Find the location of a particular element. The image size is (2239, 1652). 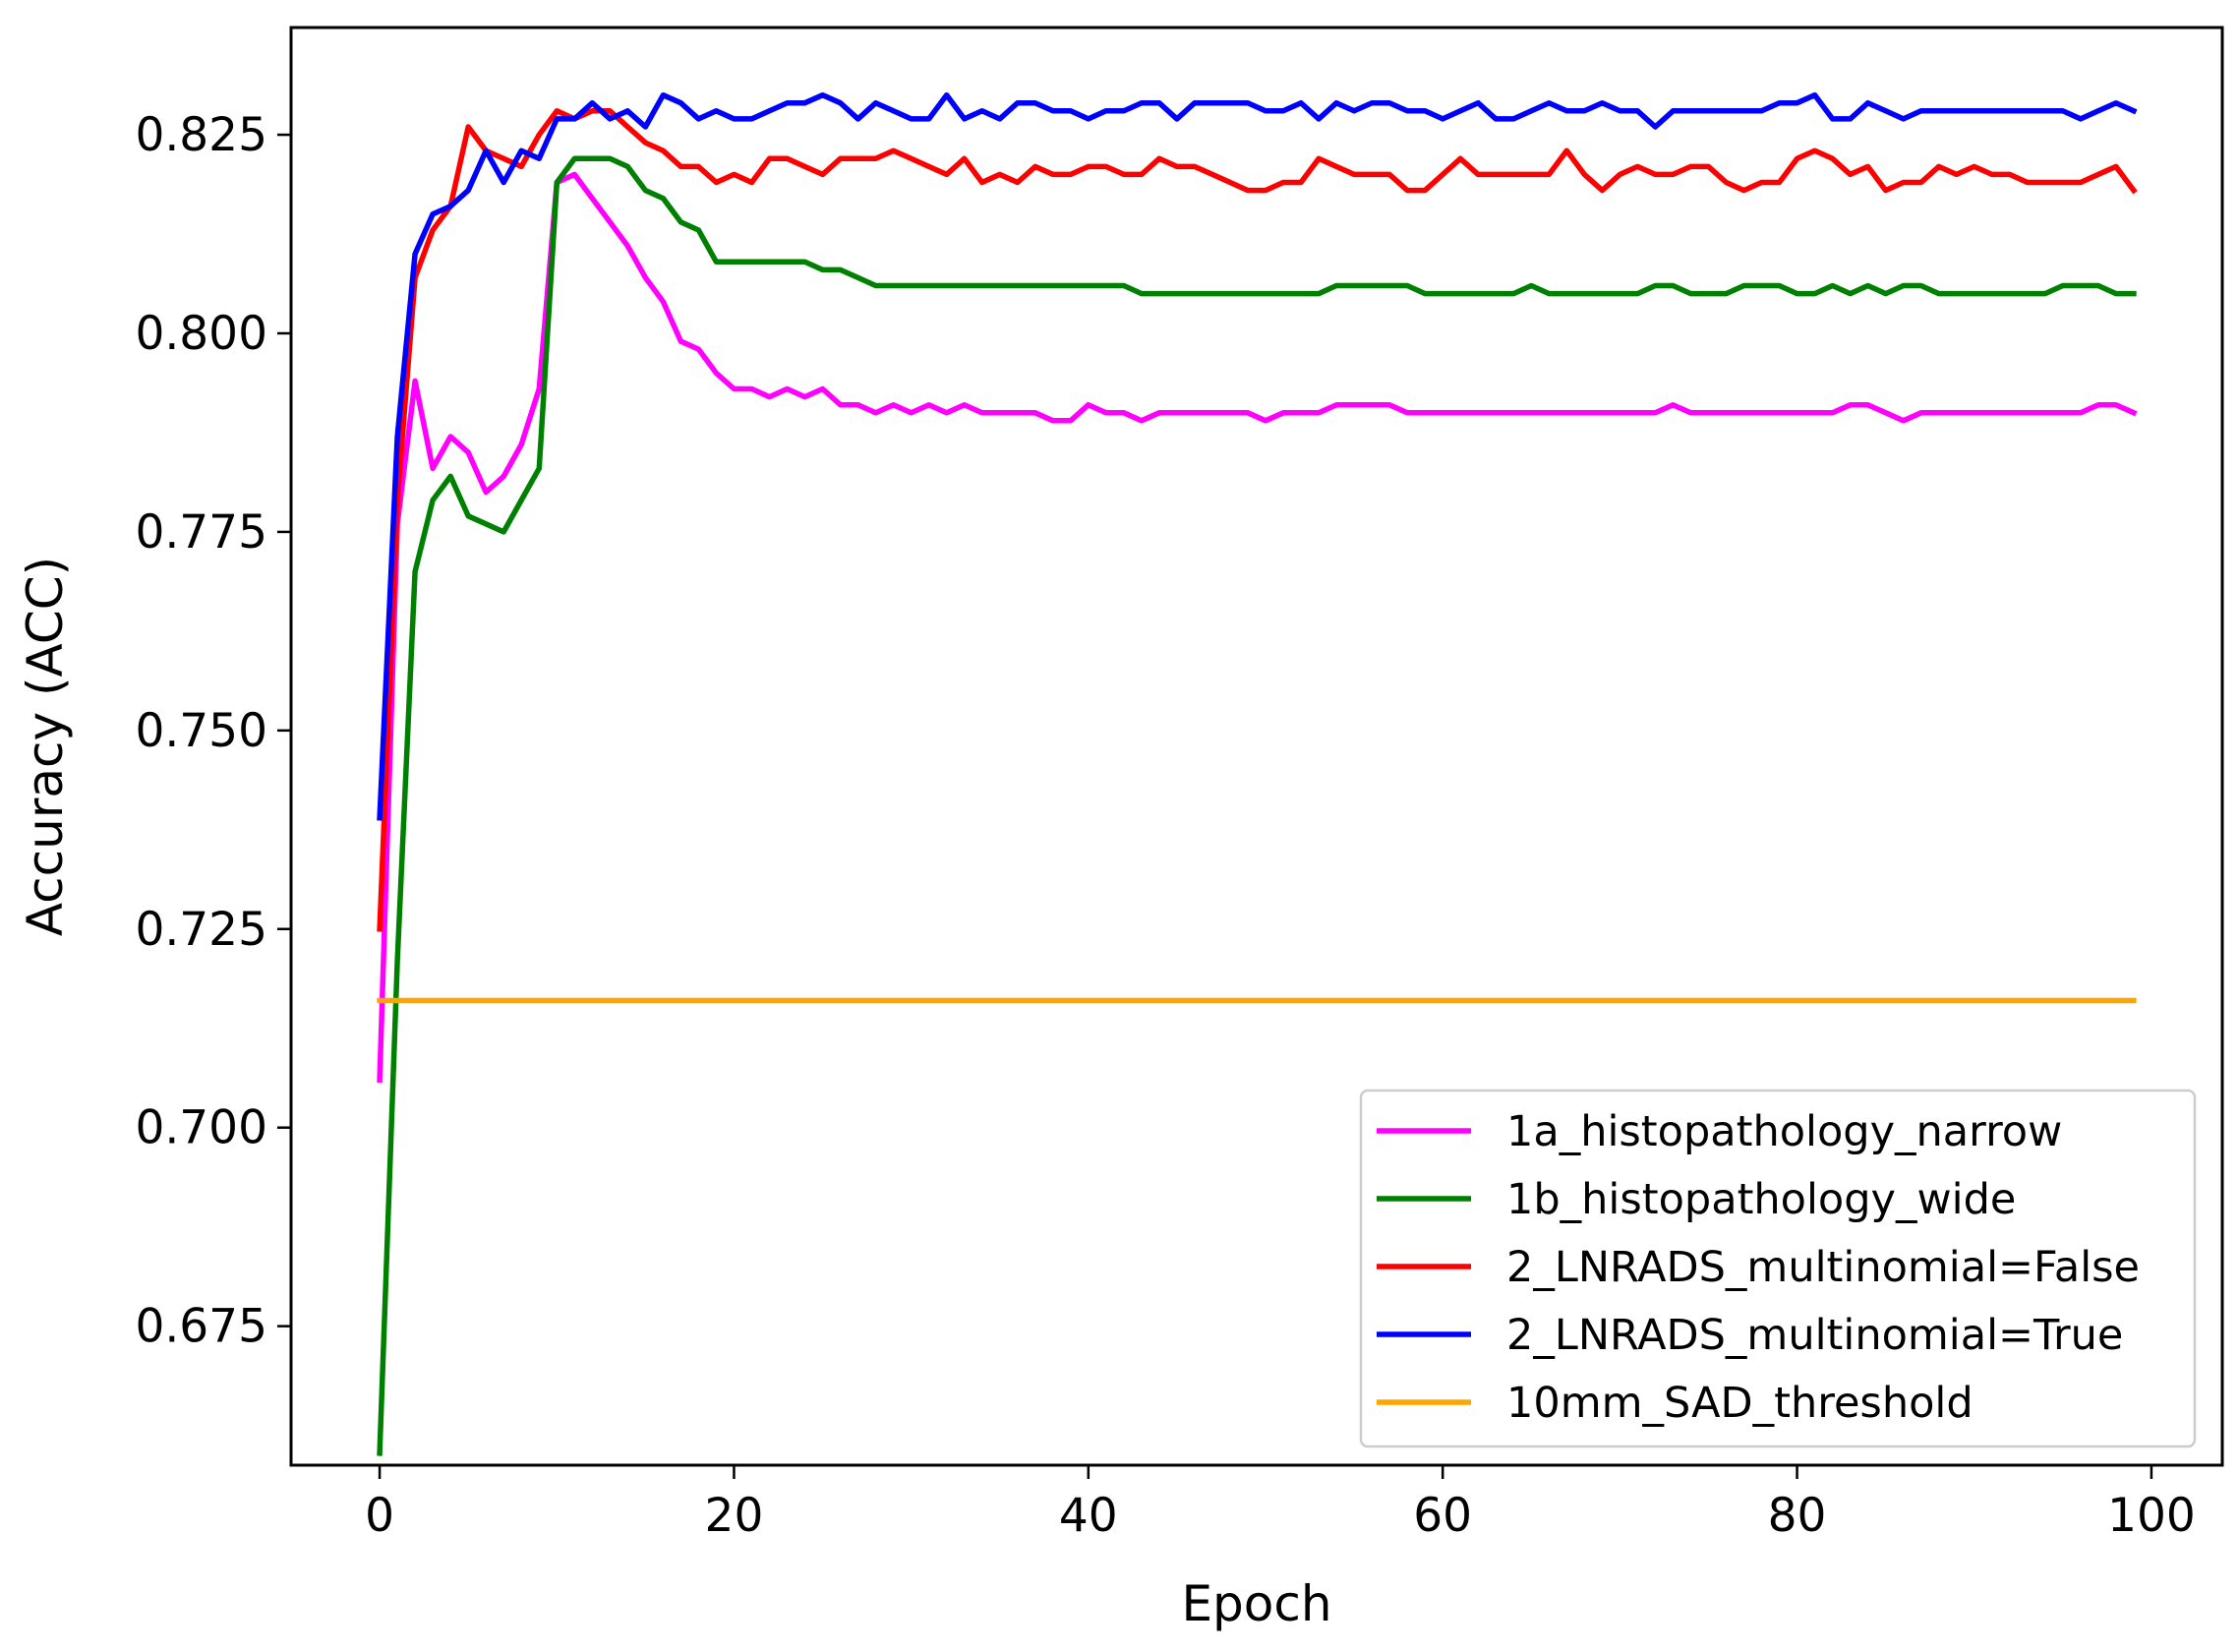

legend-label: 10mm_SAD_threshold is located at coordinates (1740, 1403).